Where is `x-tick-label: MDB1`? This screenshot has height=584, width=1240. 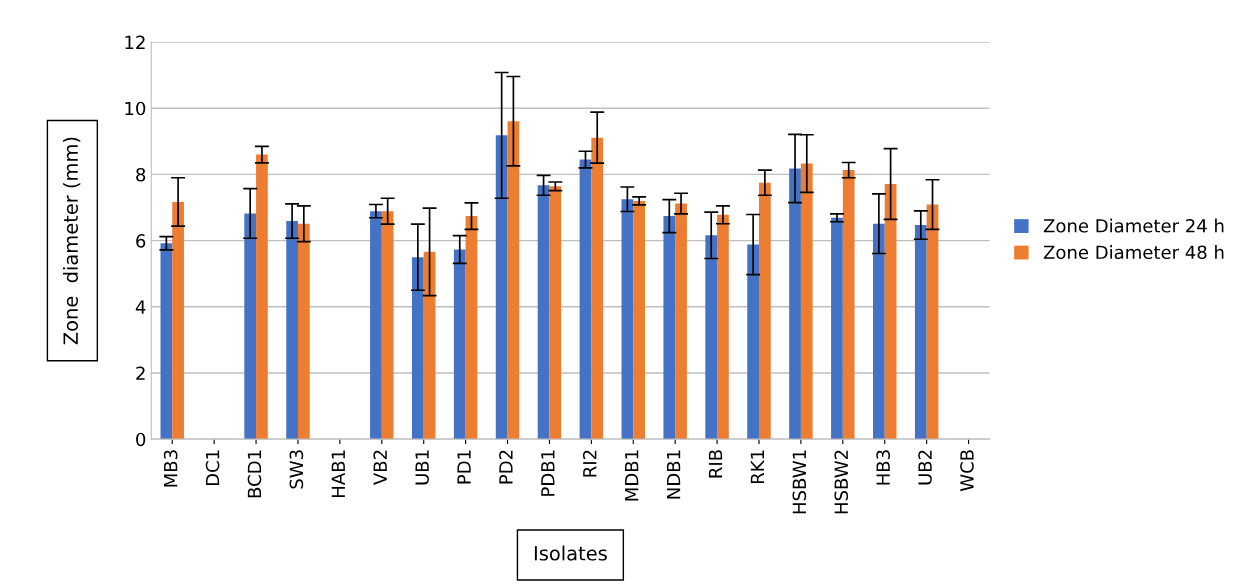 x-tick-label: MDB1 is located at coordinates (632, 475).